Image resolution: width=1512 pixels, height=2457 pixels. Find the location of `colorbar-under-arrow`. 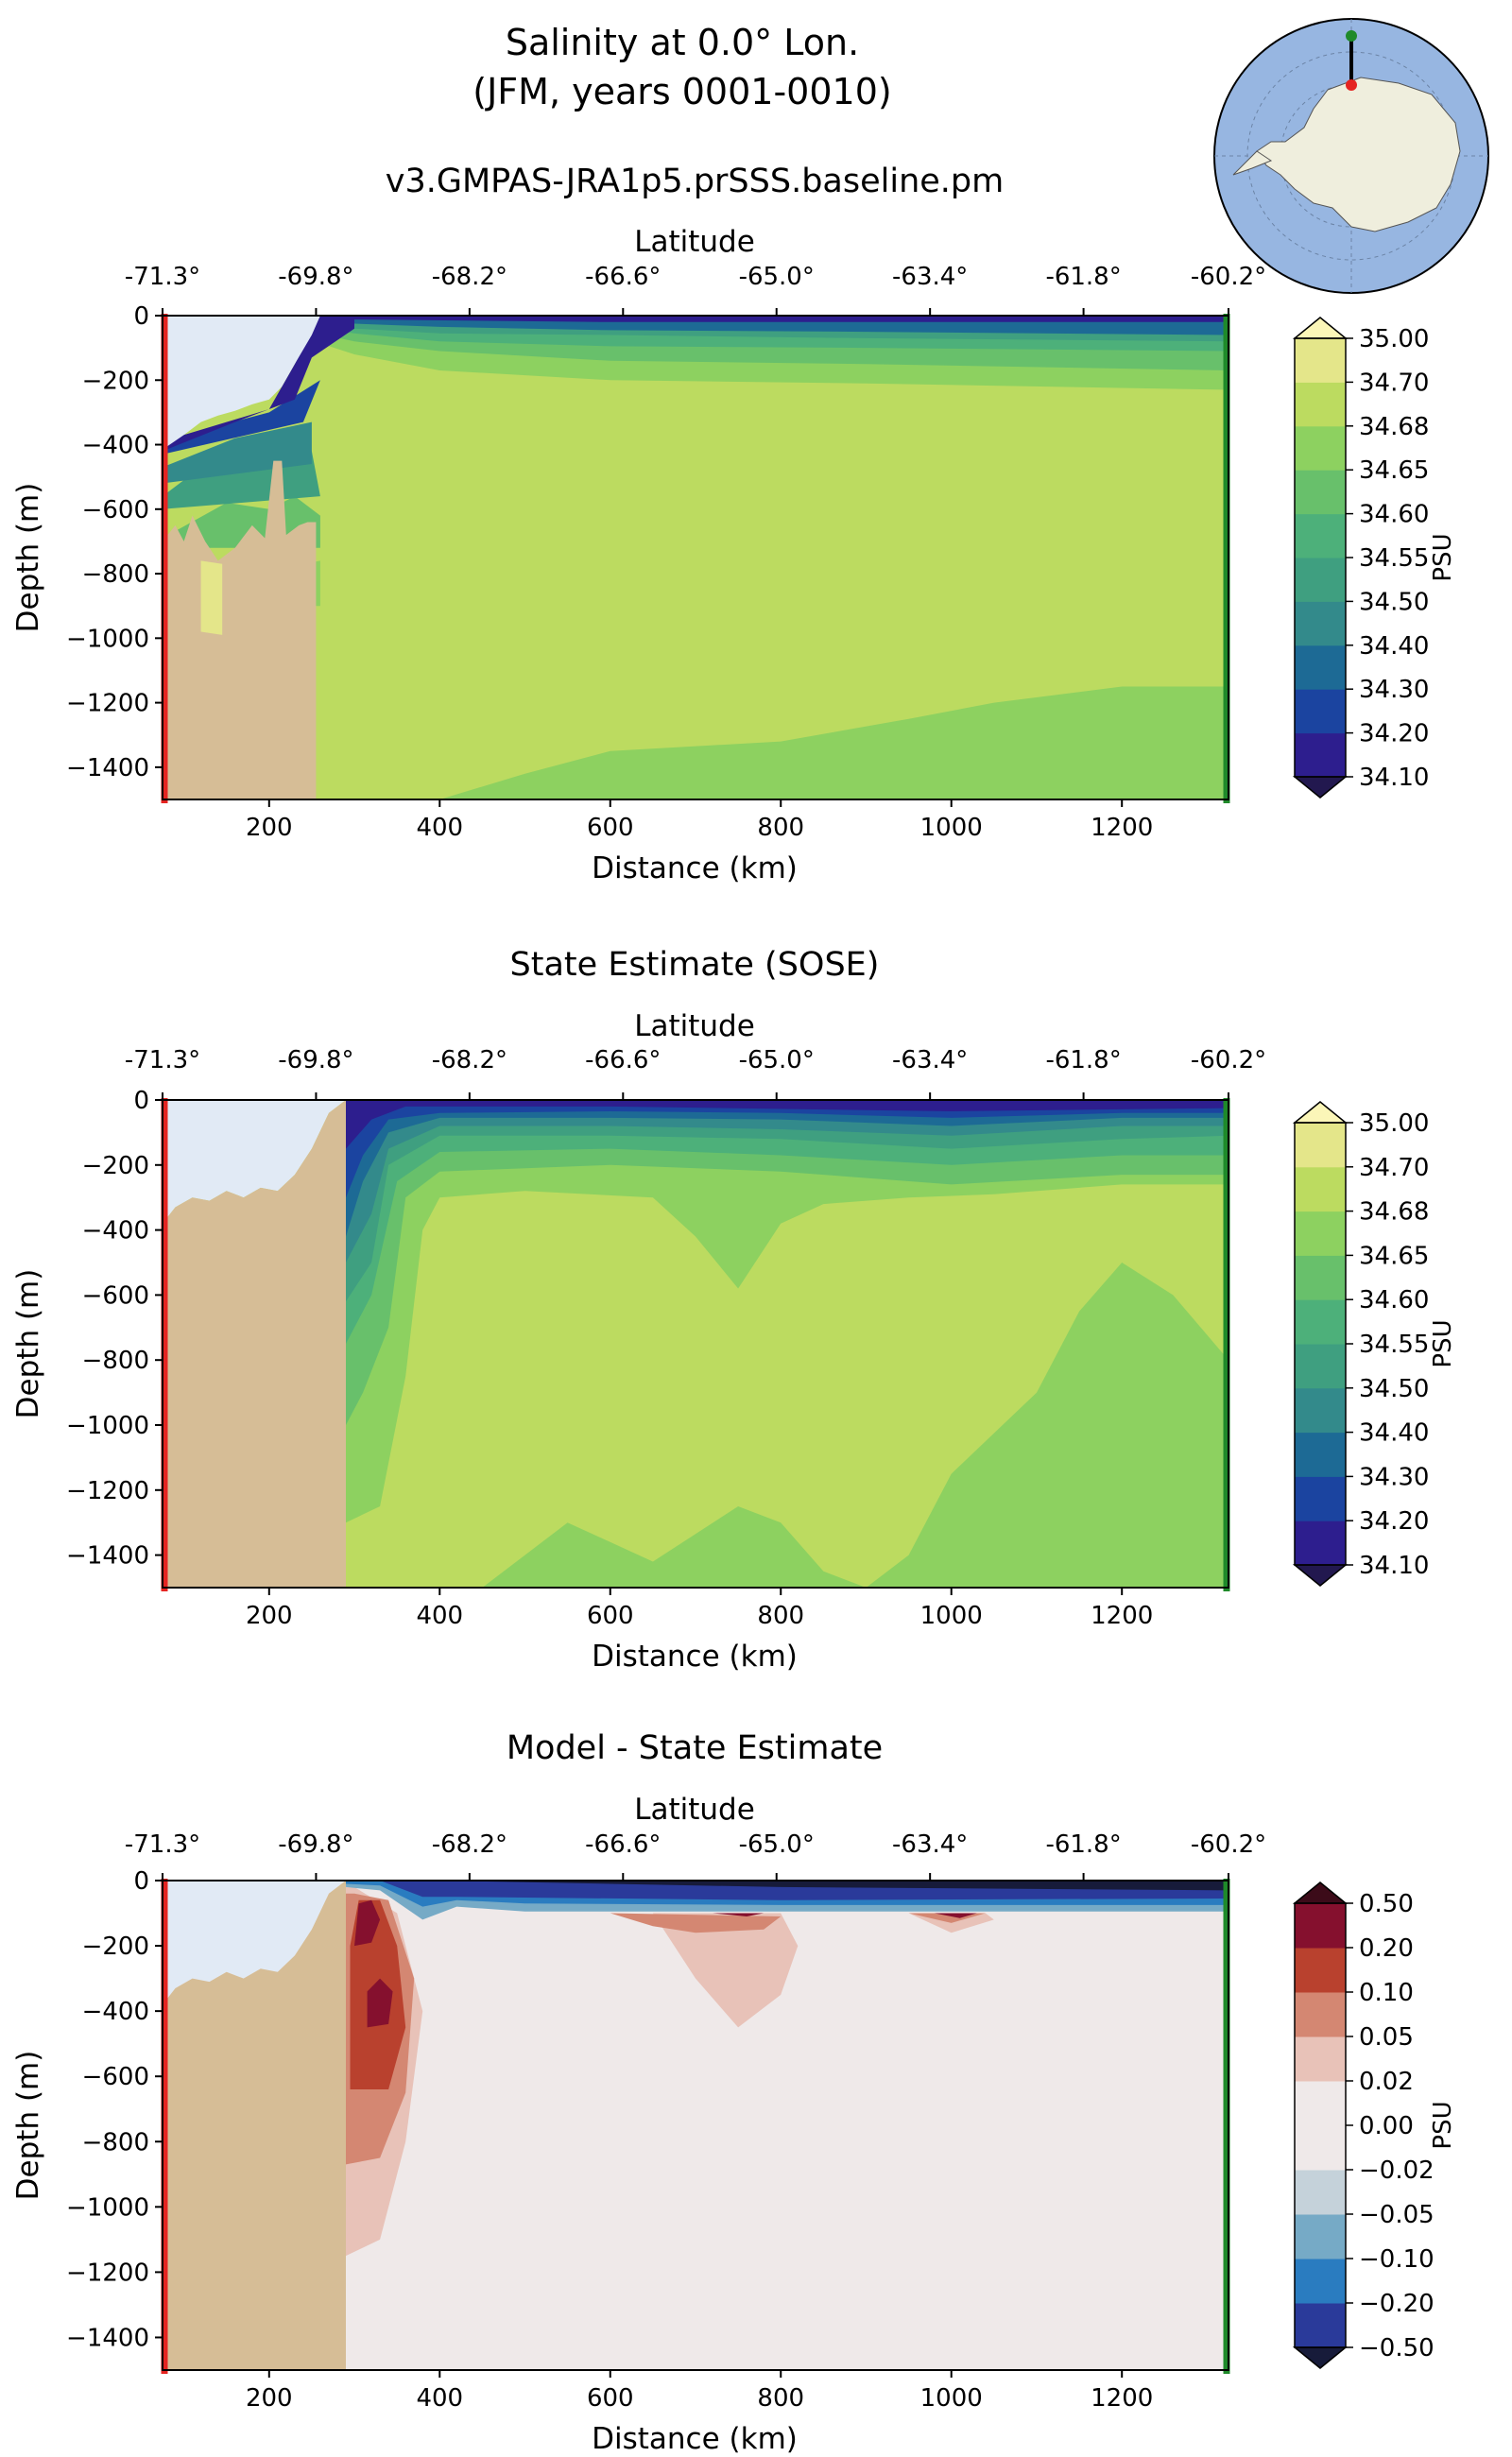

colorbar-under-arrow is located at coordinates (1320, 787).